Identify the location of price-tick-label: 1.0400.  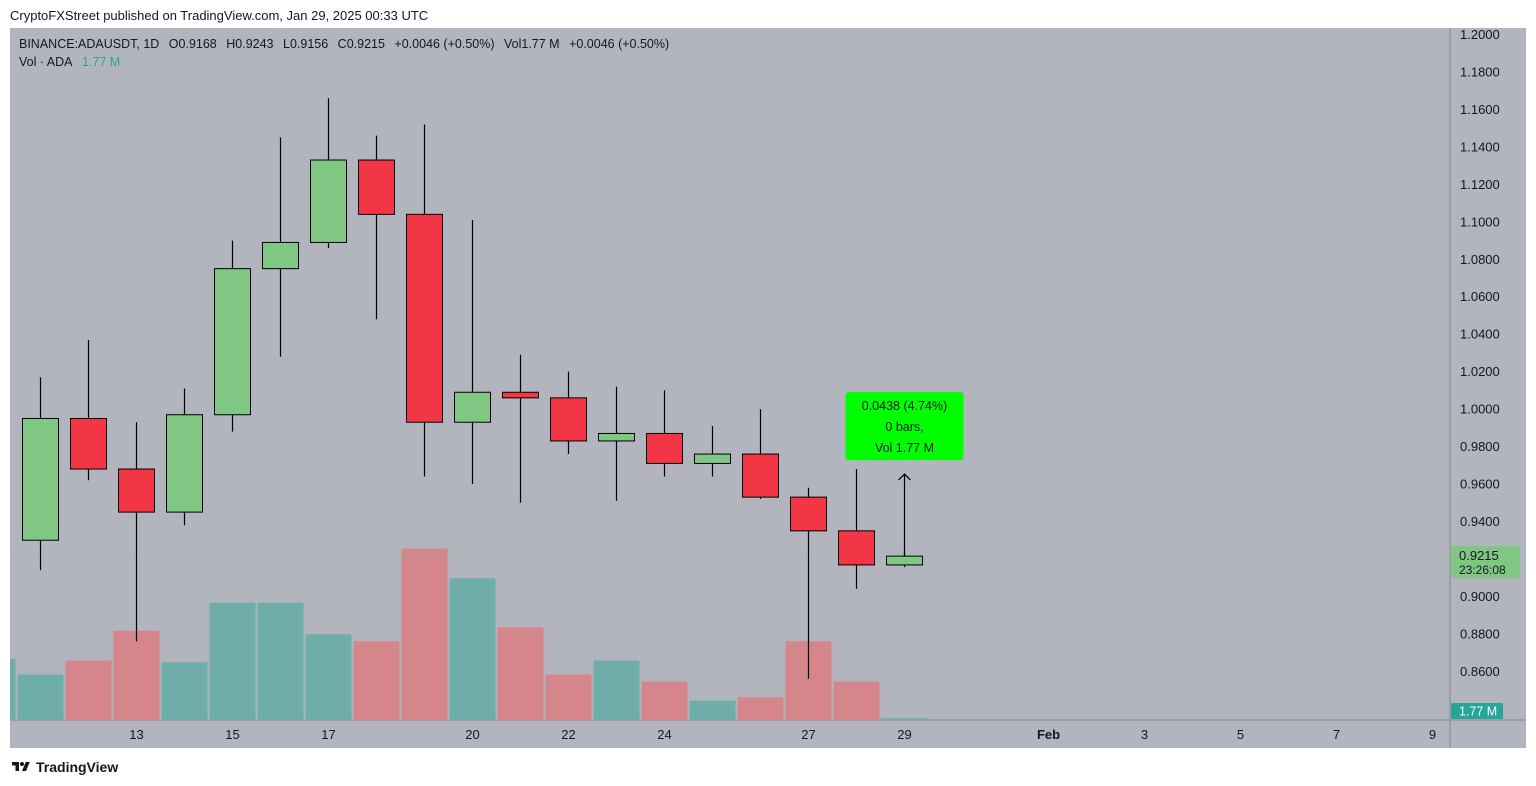
(1480, 334).